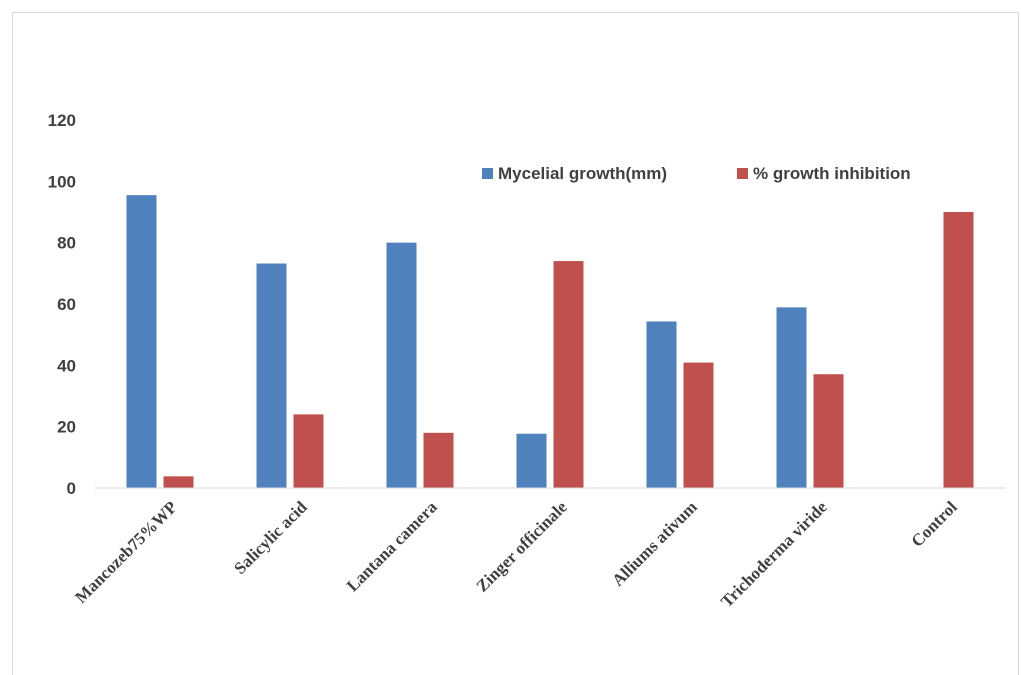  I want to click on x-tick-label: Trichoderma viride, so click(774, 554).